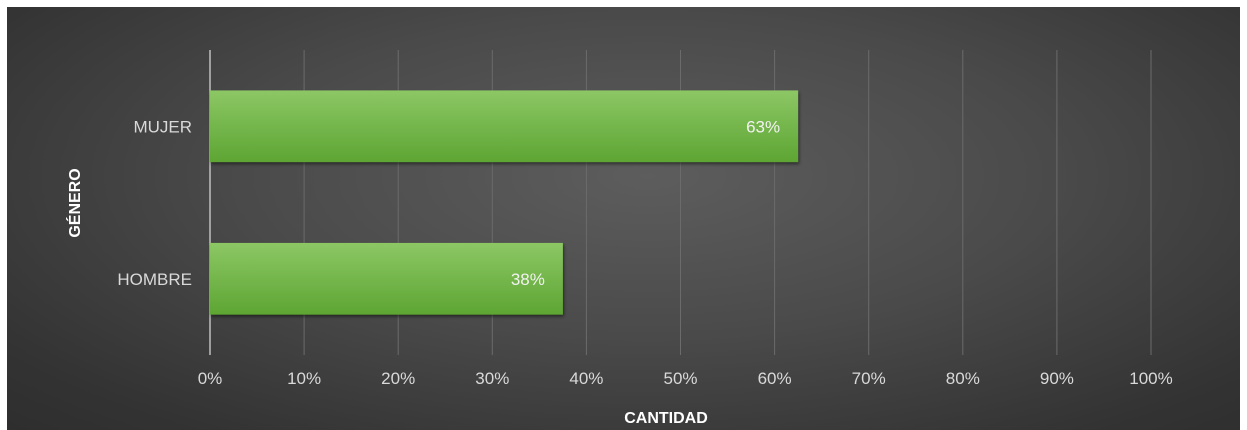 This screenshot has height=430, width=1247. I want to click on x-tick-label: 60%, so click(775, 378).